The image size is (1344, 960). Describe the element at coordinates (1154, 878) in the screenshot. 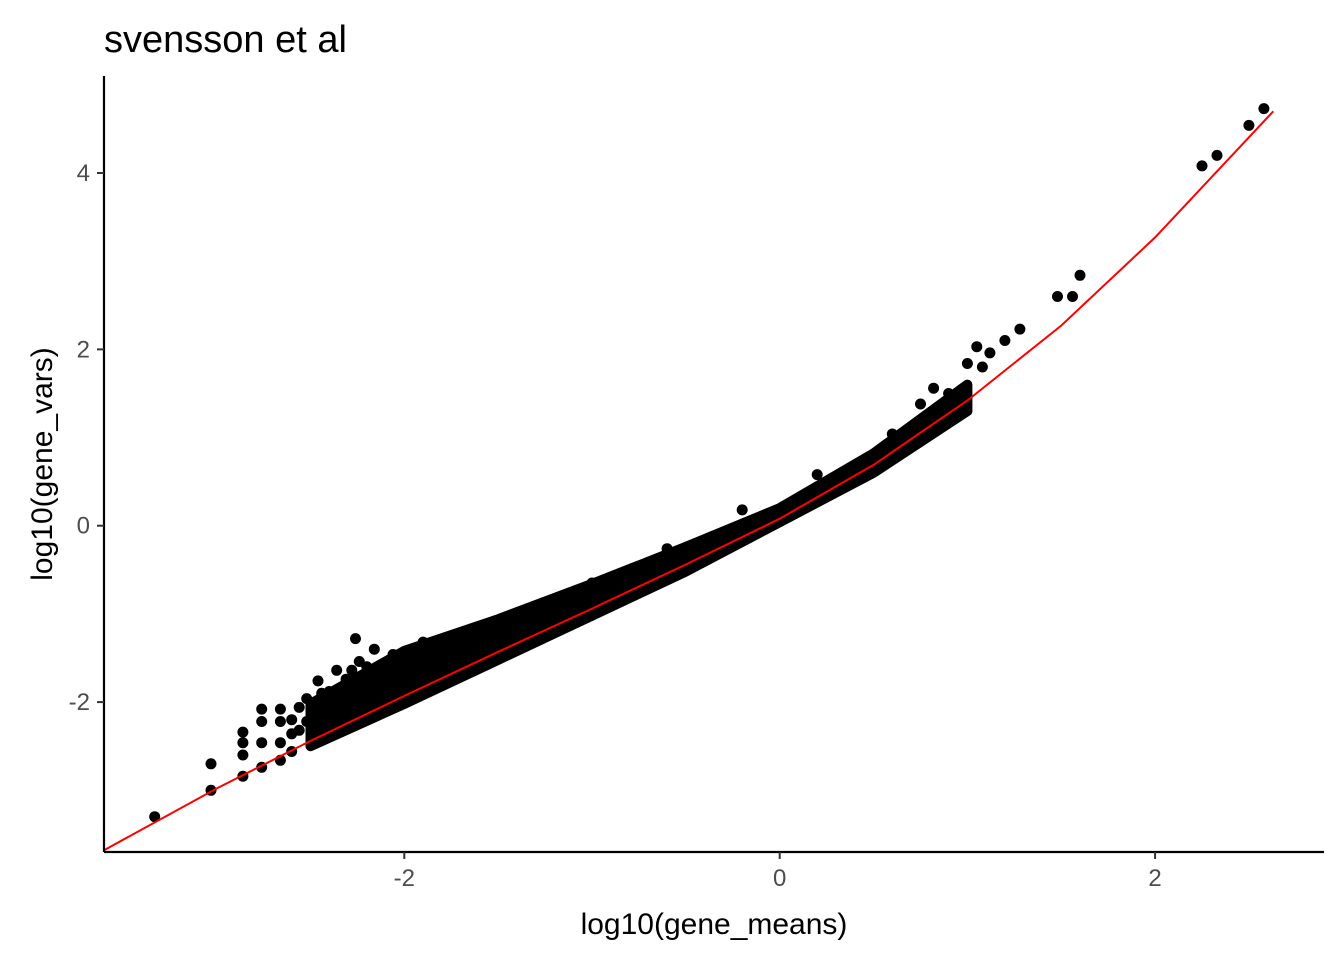

I see `x-tick-label: 2` at that location.